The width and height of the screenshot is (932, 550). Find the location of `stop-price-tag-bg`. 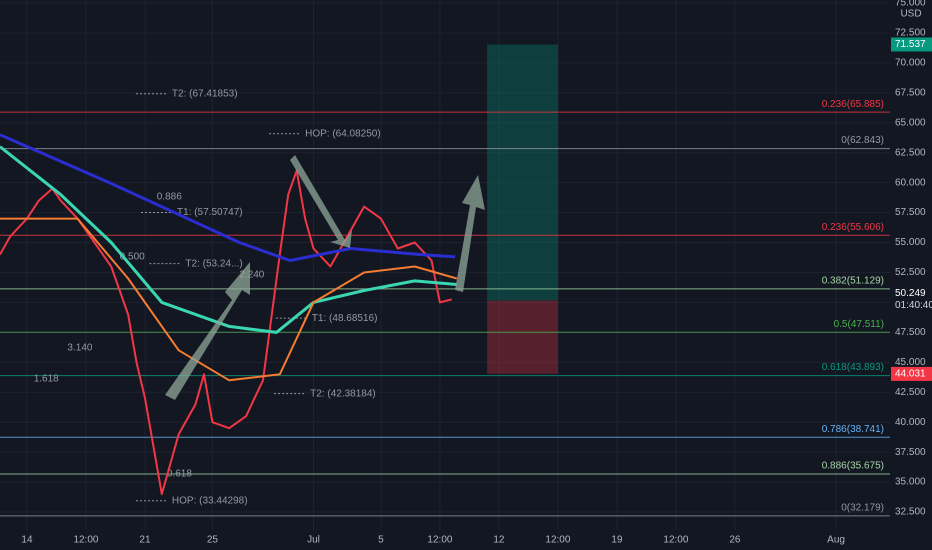

stop-price-tag-bg is located at coordinates (911, 373).